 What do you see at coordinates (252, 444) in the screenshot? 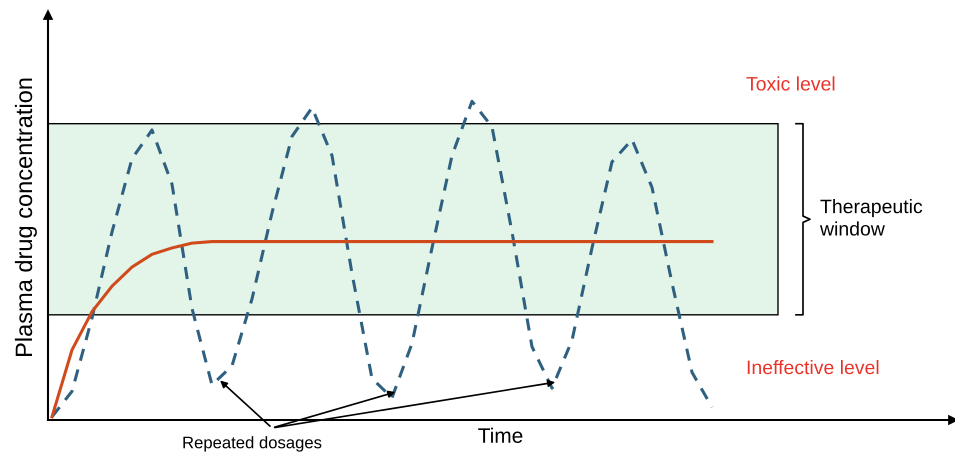
I see `text: Repeated dosages` at bounding box center [252, 444].